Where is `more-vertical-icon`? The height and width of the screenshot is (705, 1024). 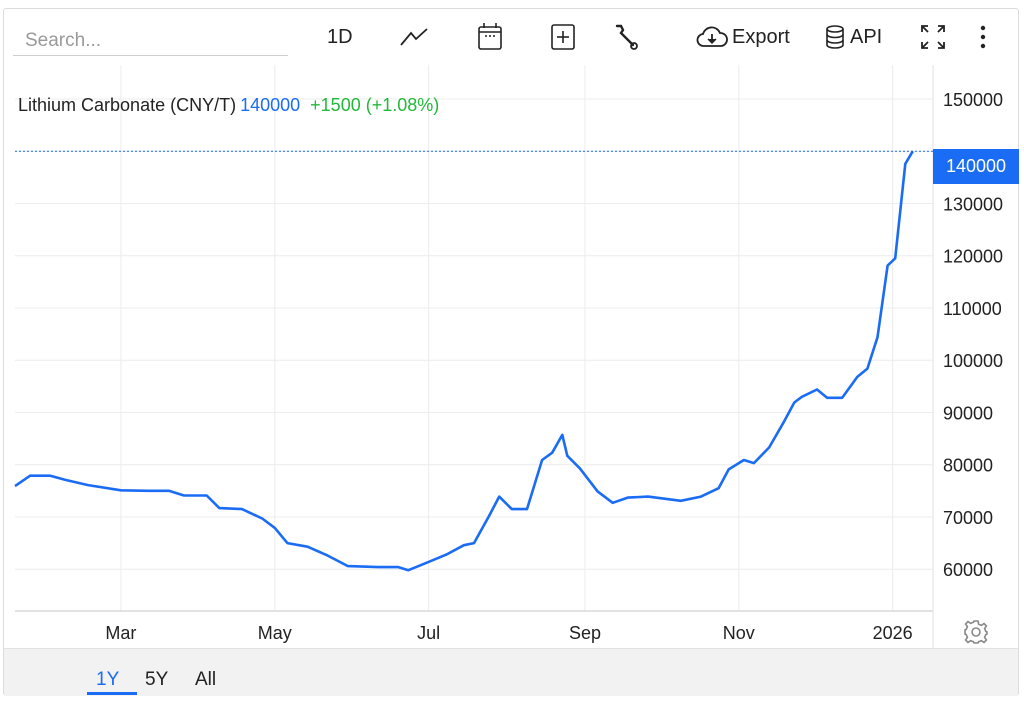
more-vertical-icon is located at coordinates (983, 37).